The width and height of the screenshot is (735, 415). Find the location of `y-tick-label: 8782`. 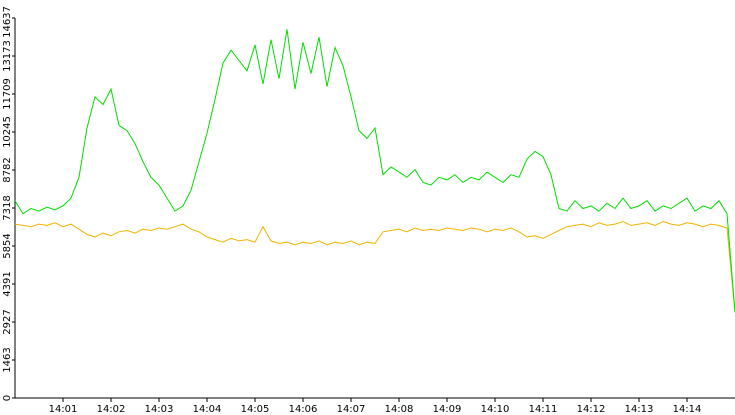

y-tick-label: 8782 is located at coordinates (7, 169).